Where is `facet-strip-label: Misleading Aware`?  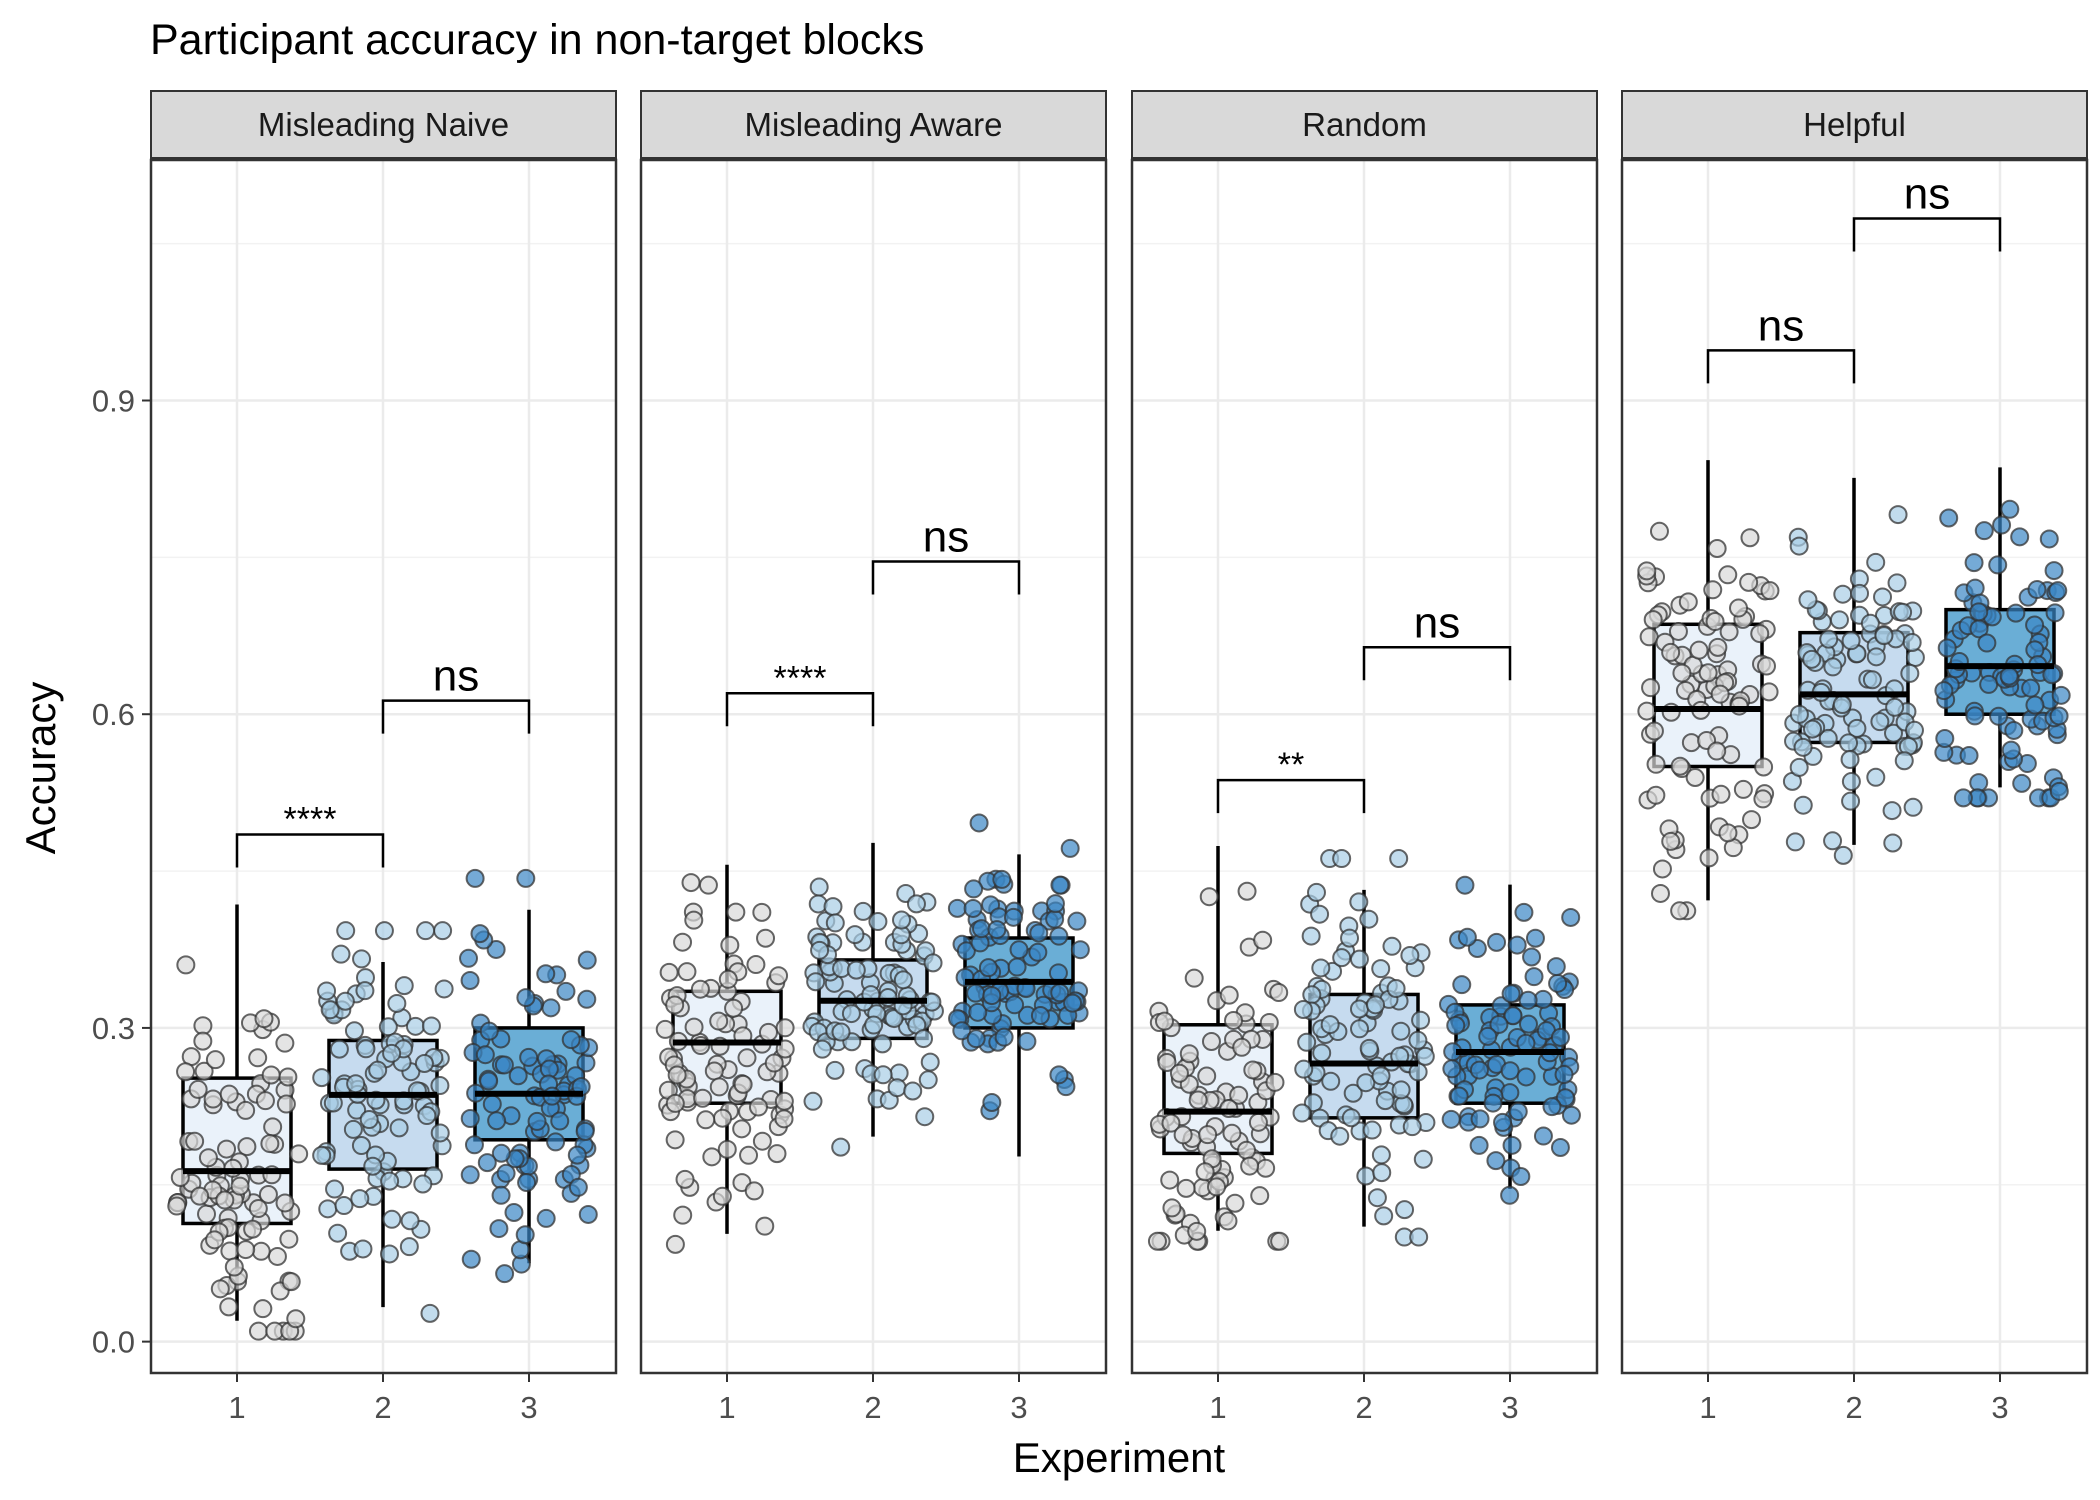
facet-strip-label: Misleading Aware is located at coordinates (873, 124).